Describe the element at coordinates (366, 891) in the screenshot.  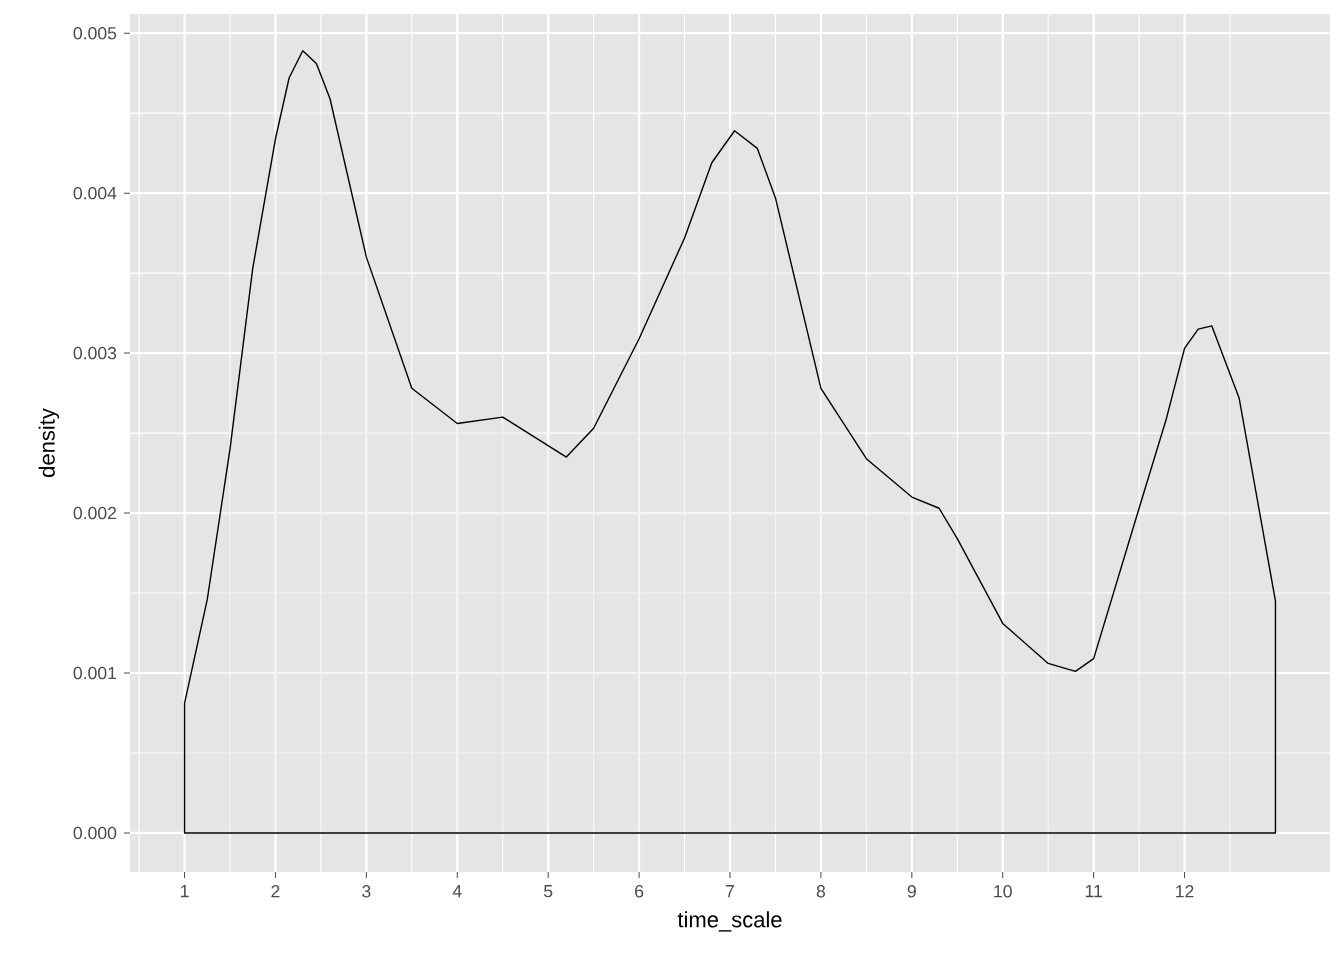
I see `x-tick-label: 3` at that location.